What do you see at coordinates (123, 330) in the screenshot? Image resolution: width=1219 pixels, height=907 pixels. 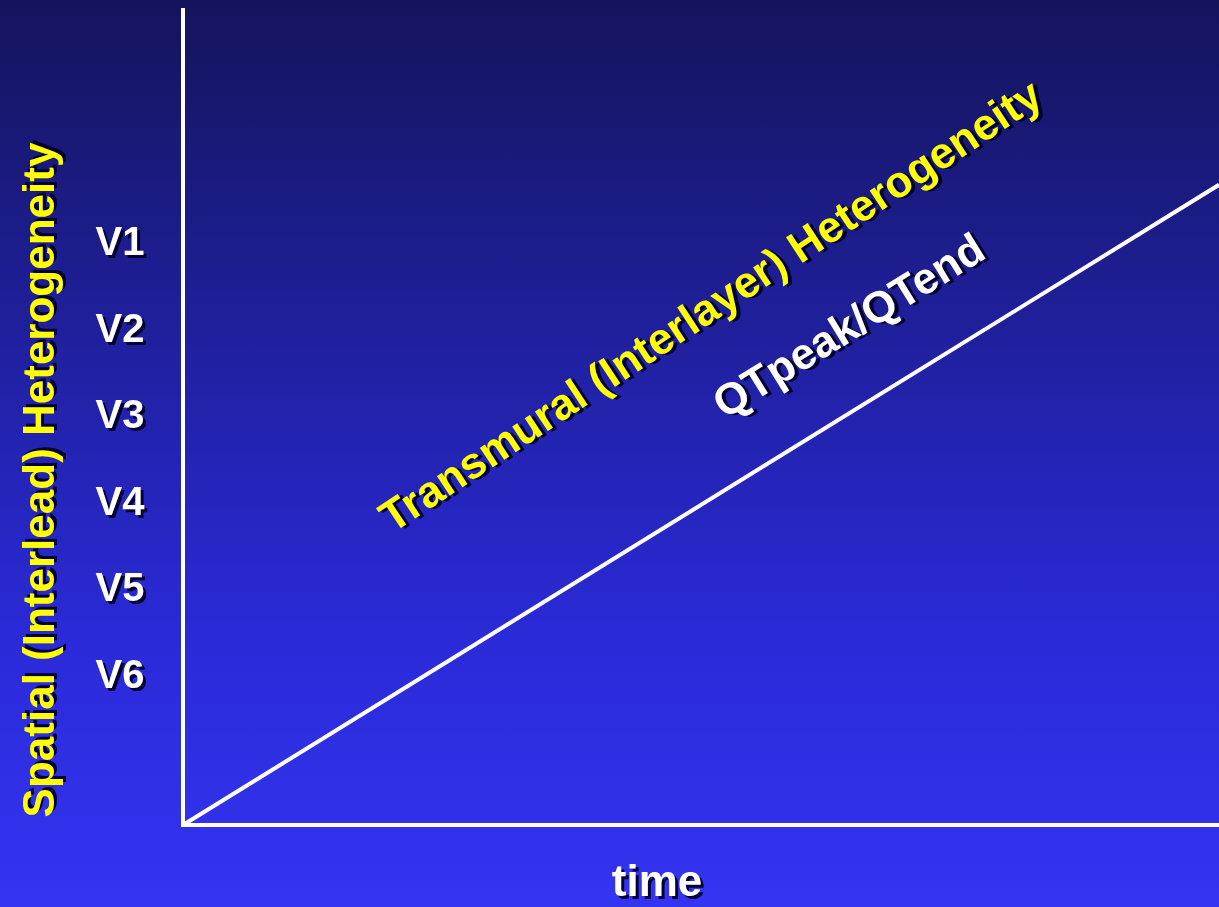 I see `annotation: V2` at bounding box center [123, 330].